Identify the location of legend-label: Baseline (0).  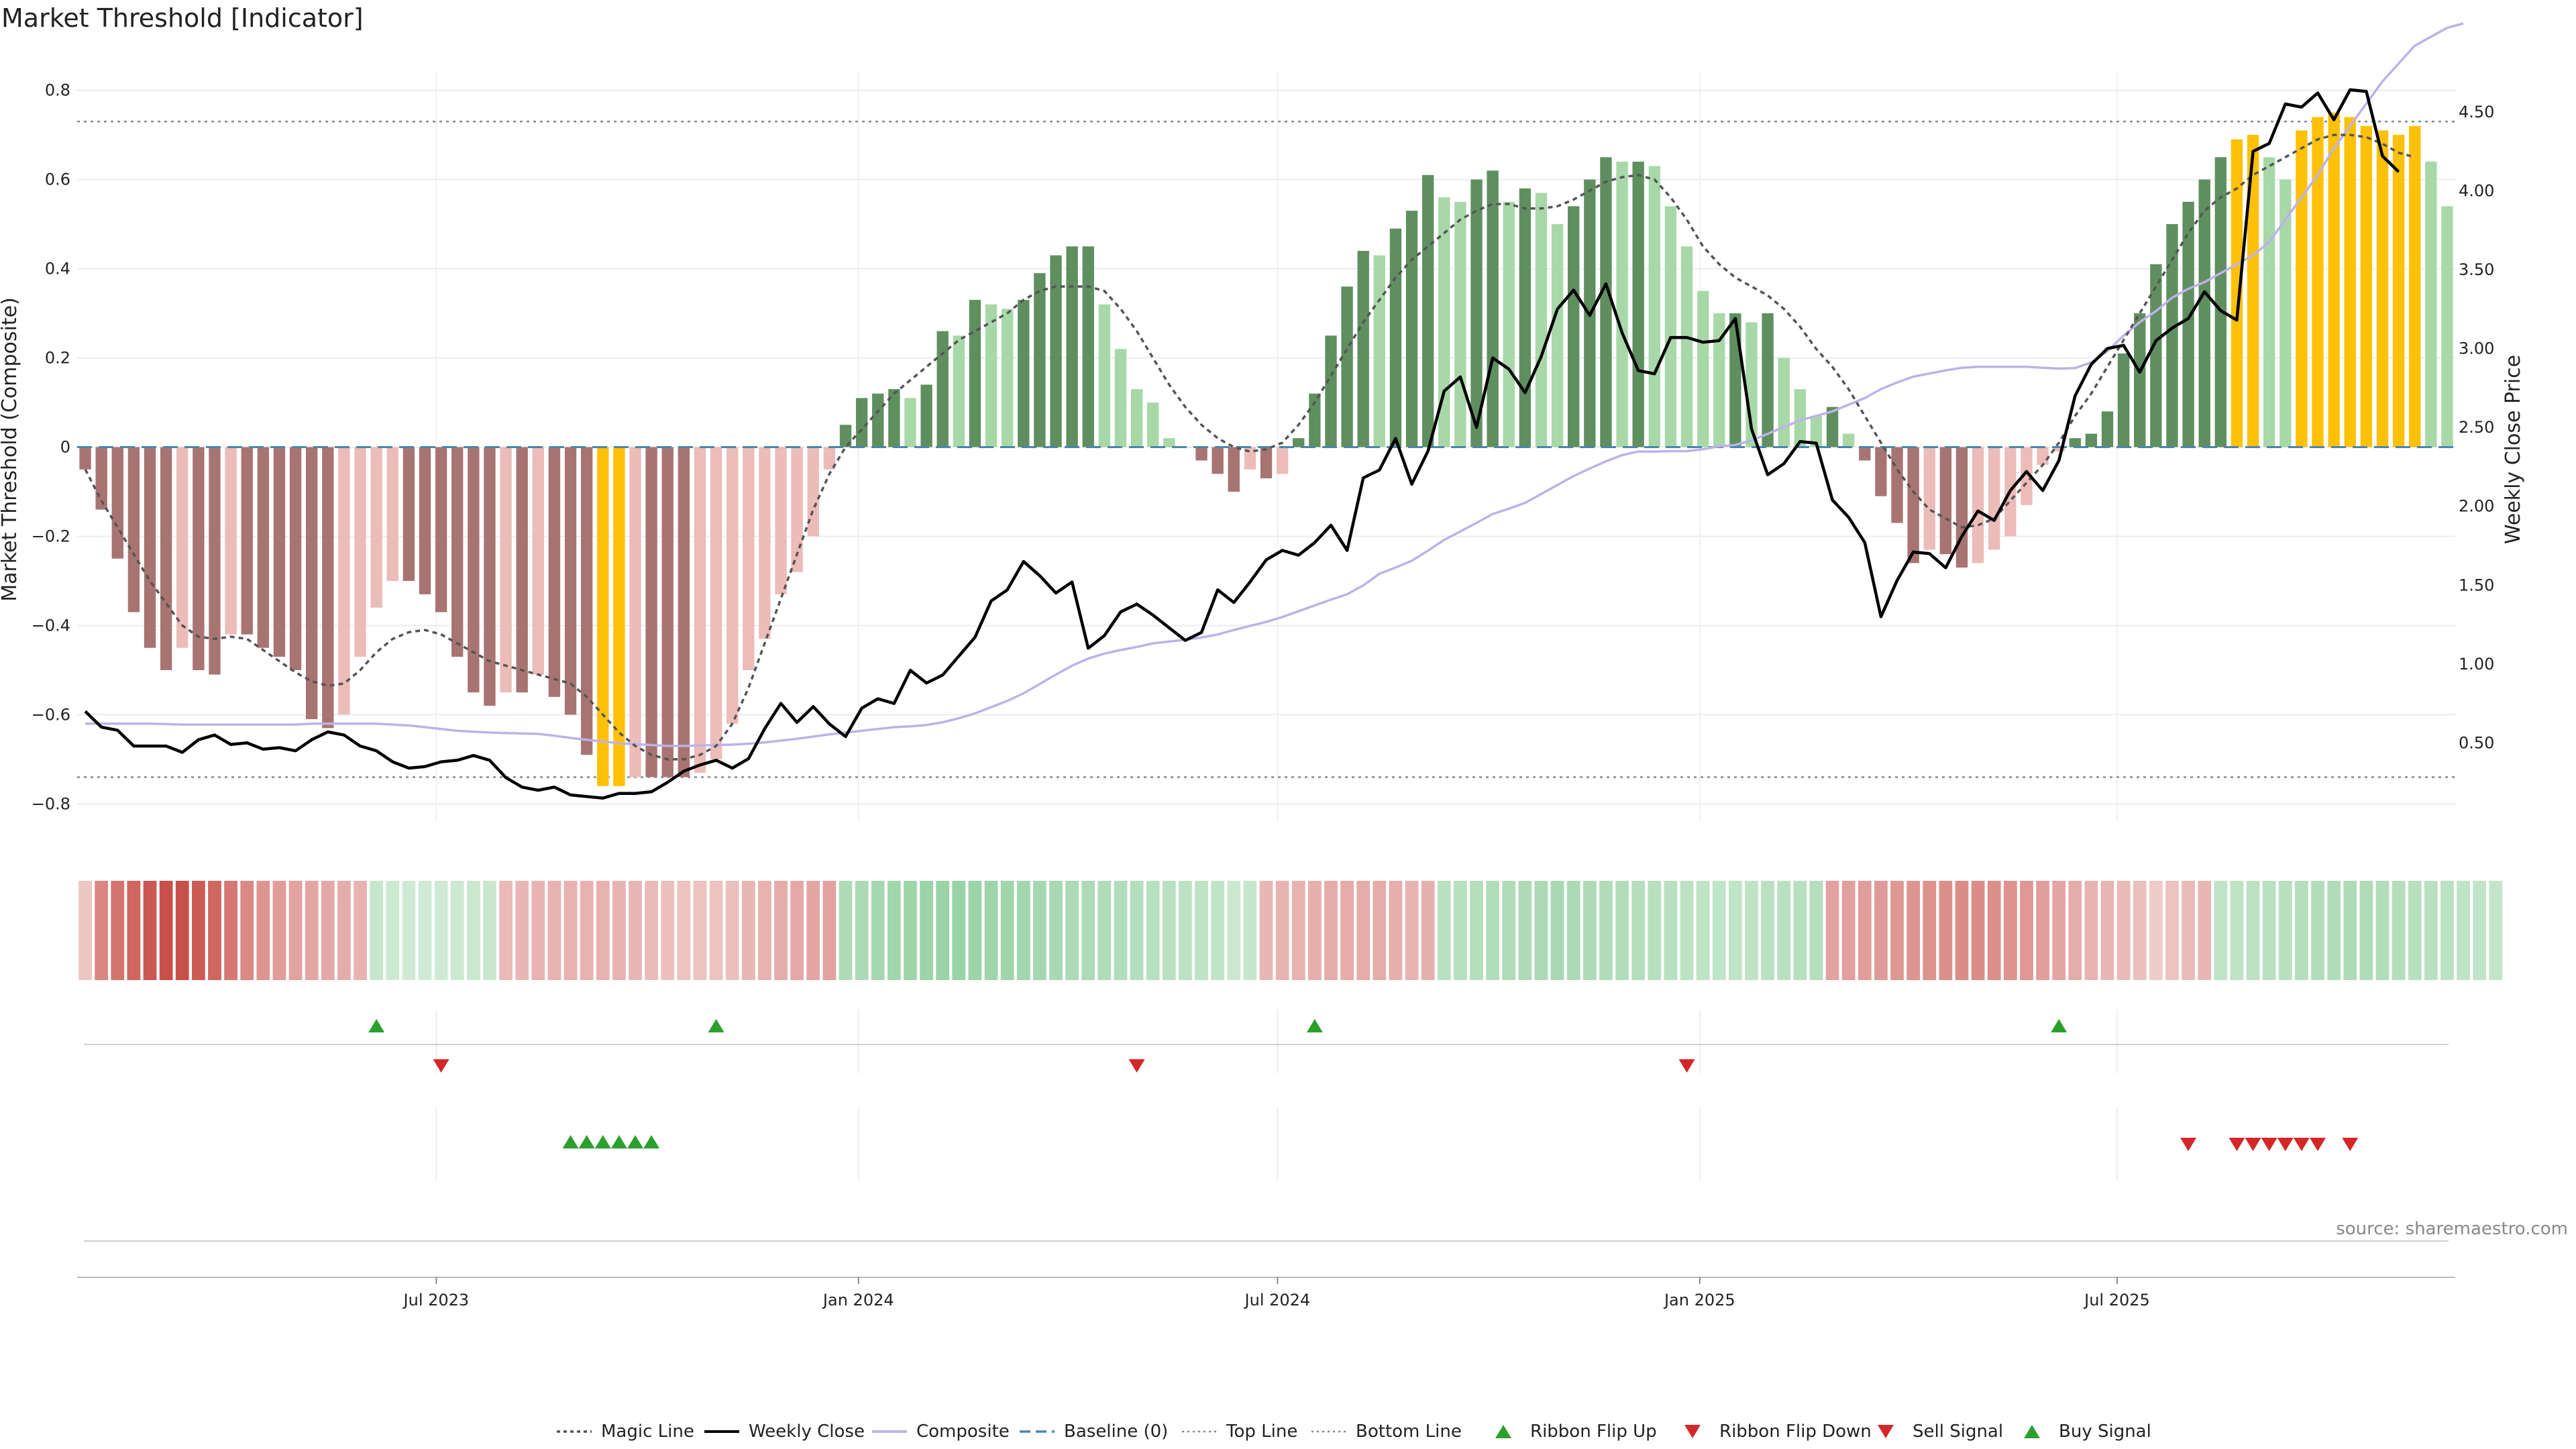
(1116, 1431).